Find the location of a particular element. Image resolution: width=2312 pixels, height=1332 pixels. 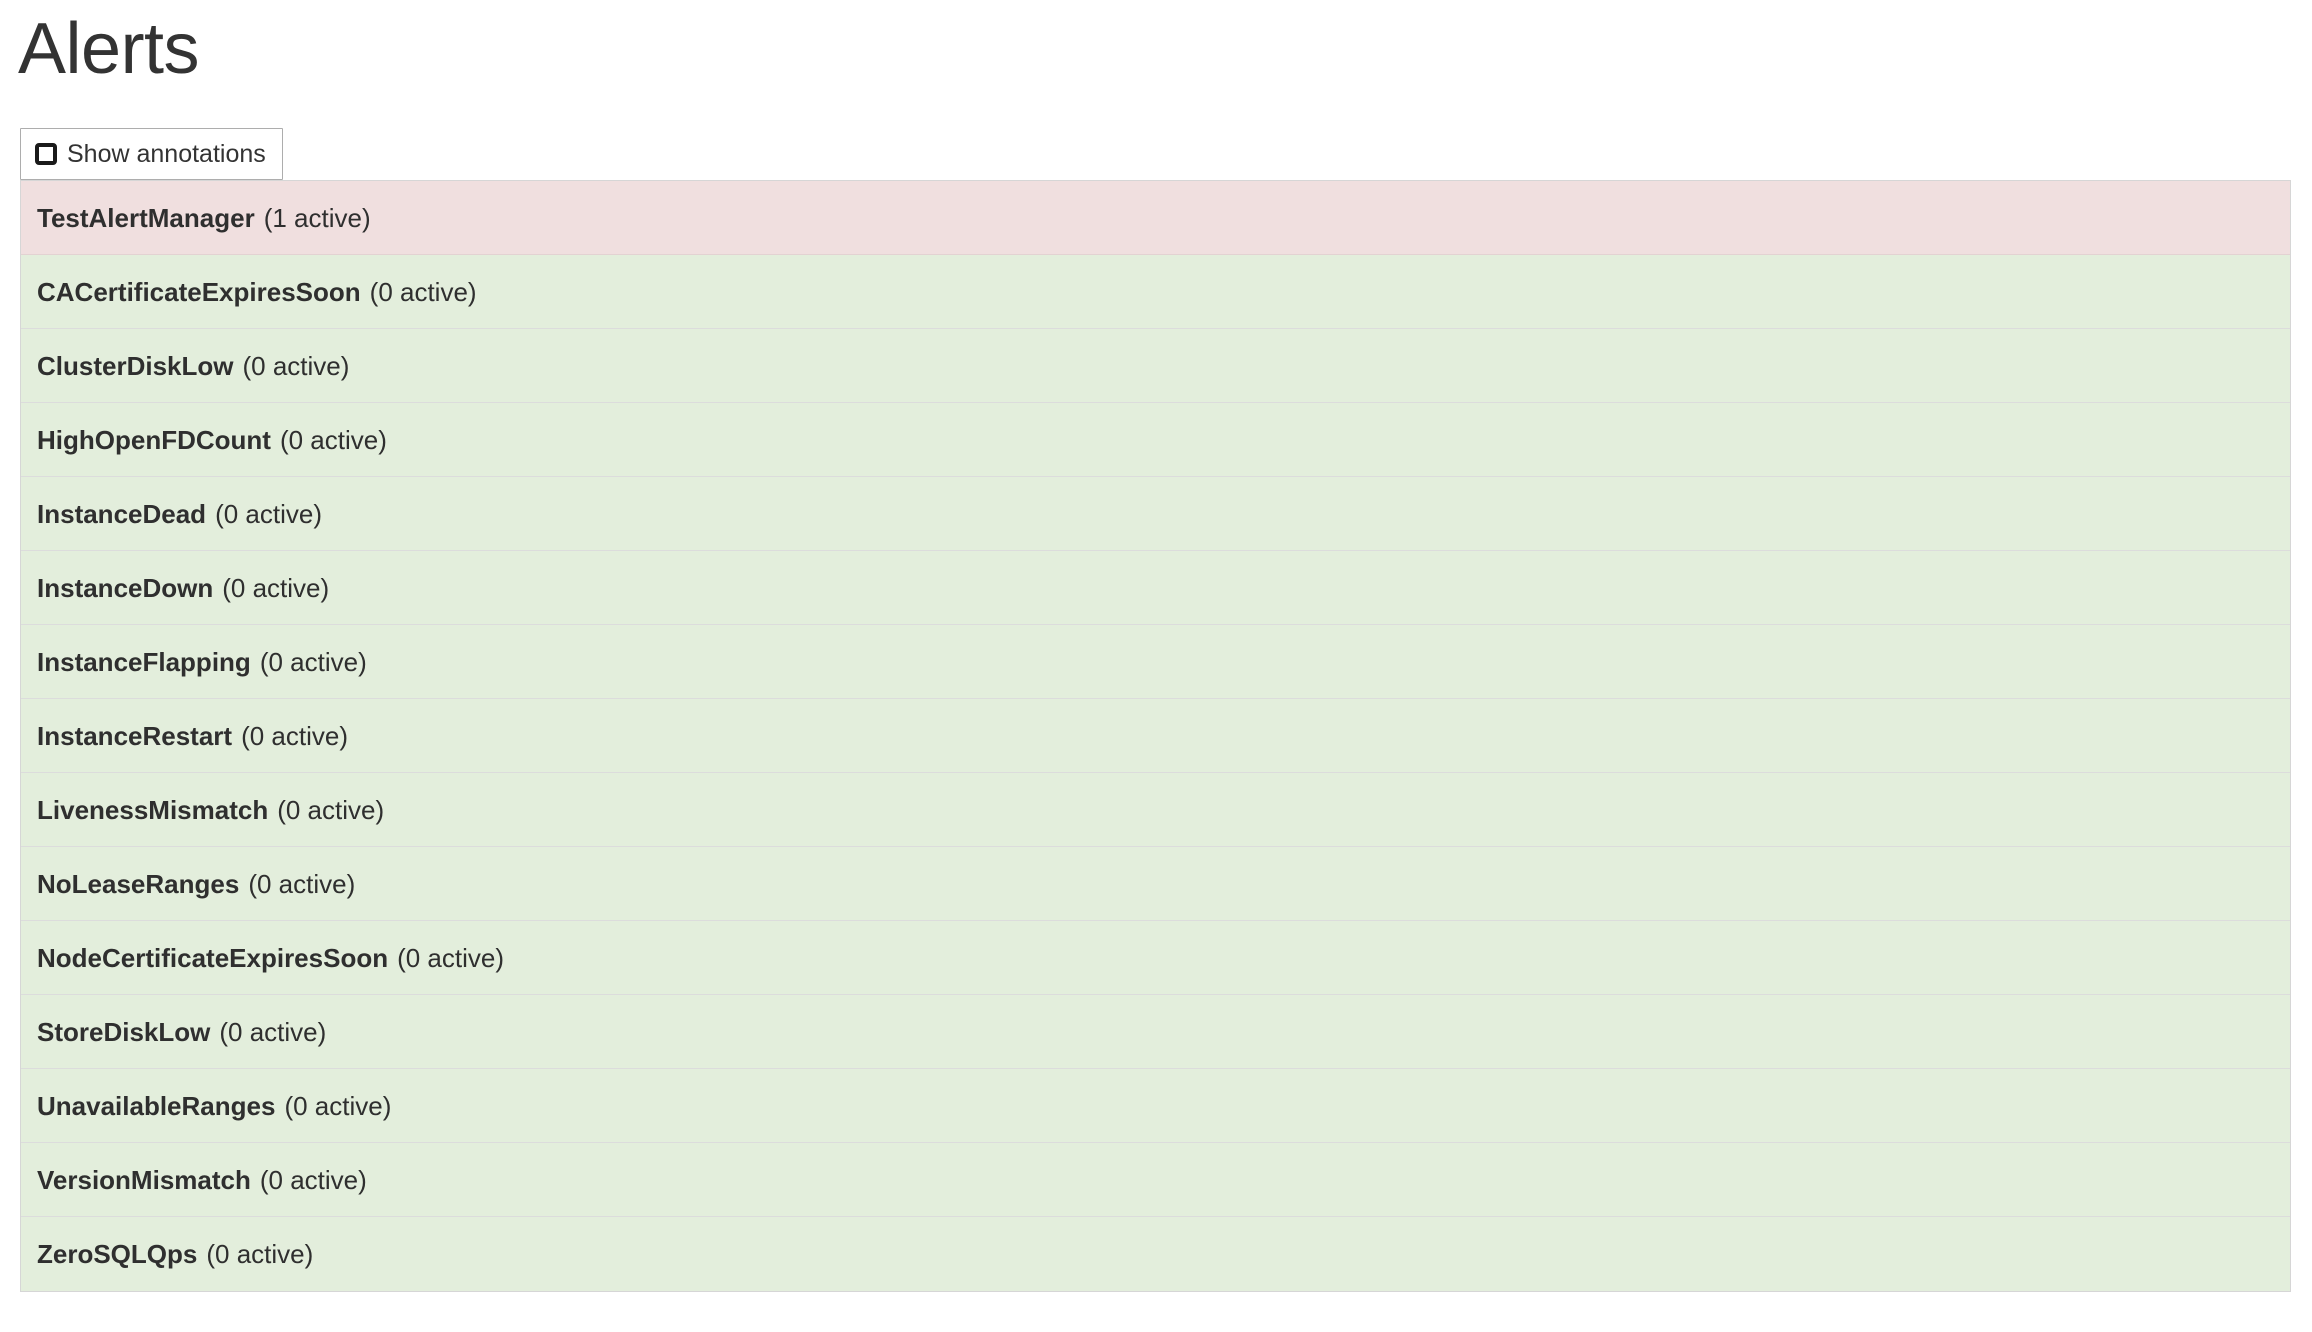

alert-row: NodeCertificateExpiresSoon (0 active) is located at coordinates (1155, 958).